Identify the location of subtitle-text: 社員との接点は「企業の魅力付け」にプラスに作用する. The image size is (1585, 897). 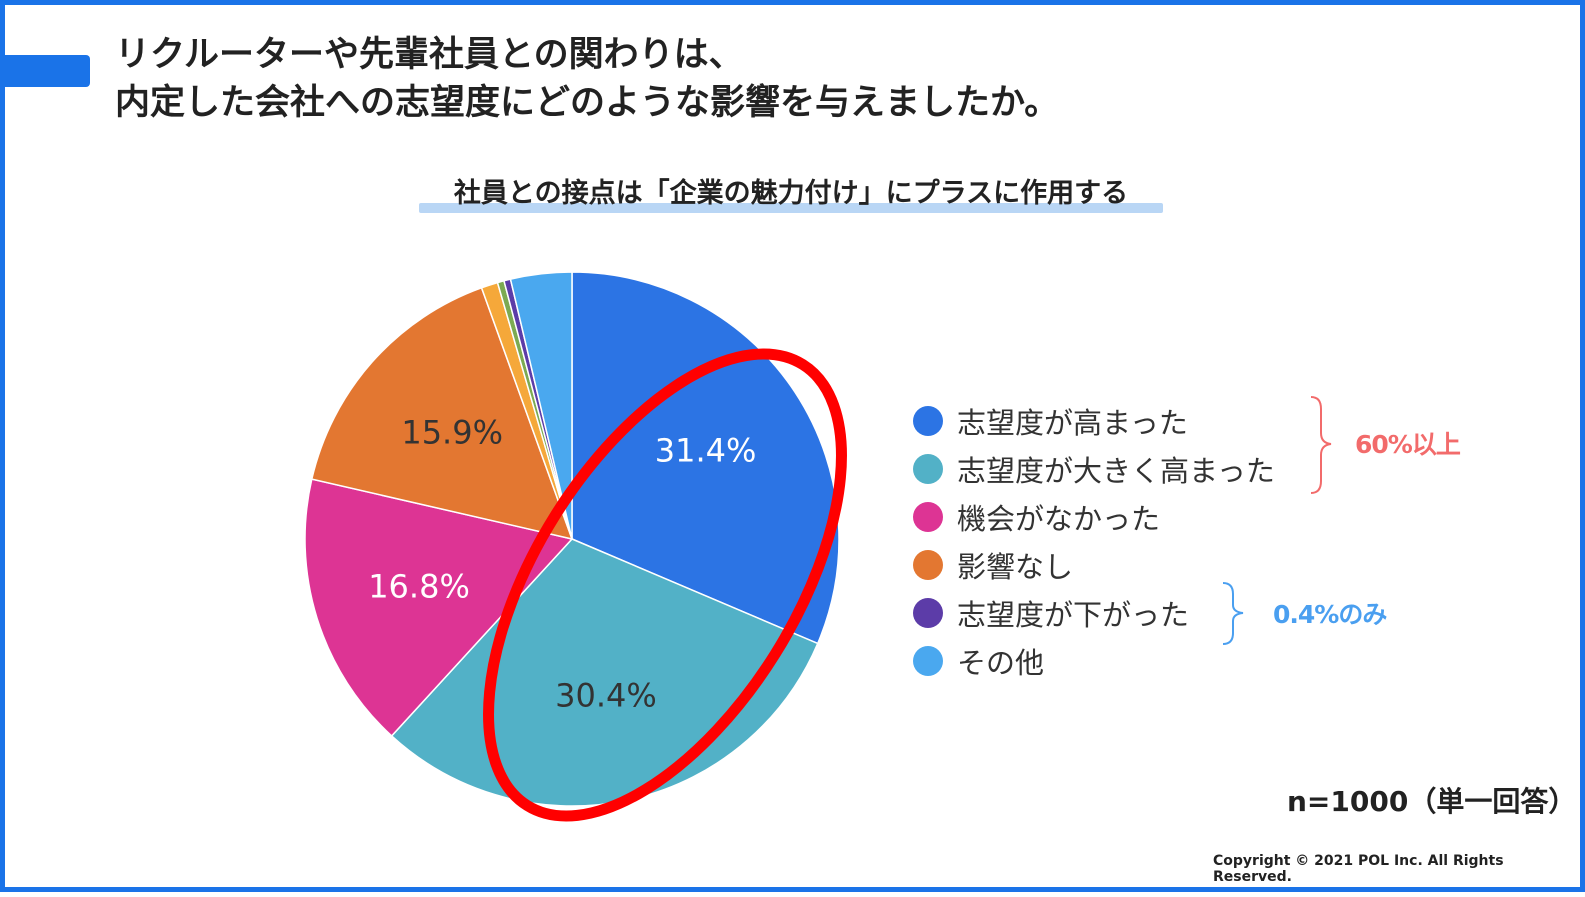
(791, 193).